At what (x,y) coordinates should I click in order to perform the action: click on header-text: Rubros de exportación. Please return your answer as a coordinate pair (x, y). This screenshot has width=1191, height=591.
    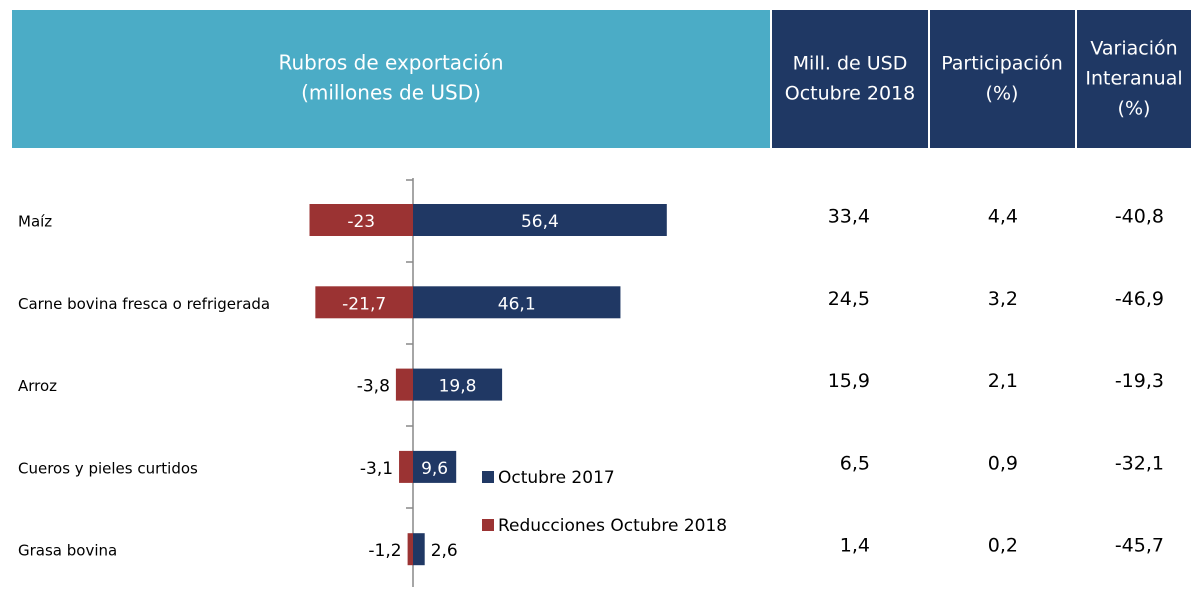
    Looking at the image, I should click on (390, 63).